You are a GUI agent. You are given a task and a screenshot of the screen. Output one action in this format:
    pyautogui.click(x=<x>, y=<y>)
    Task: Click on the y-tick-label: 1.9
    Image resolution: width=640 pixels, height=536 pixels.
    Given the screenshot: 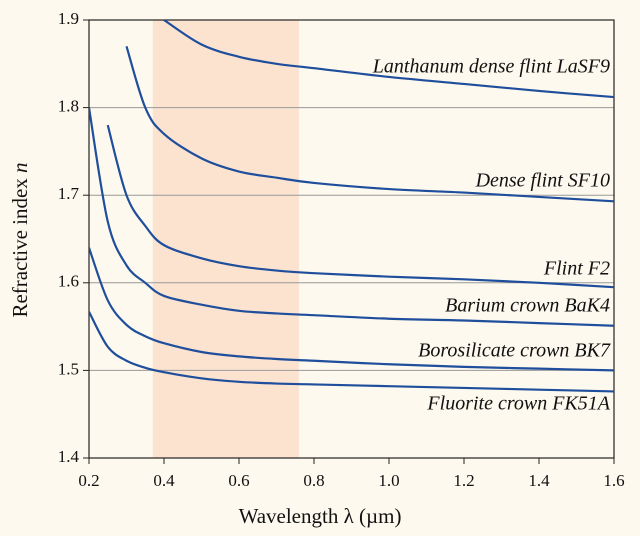 What is the action you would take?
    pyautogui.click(x=68, y=18)
    